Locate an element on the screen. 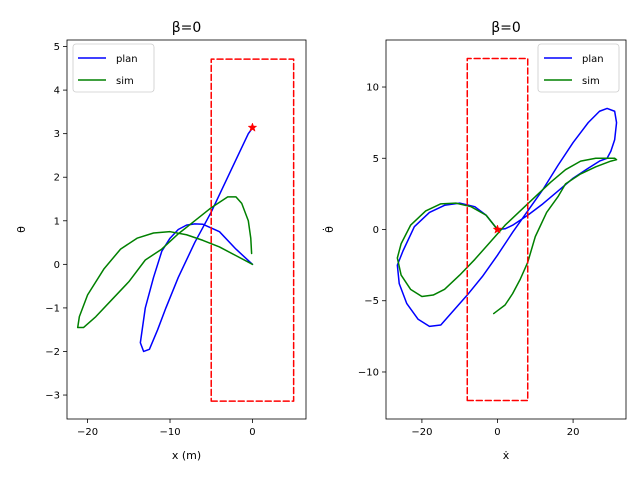 The image size is (640, 484). x-tick-label: 20 is located at coordinates (573, 432).